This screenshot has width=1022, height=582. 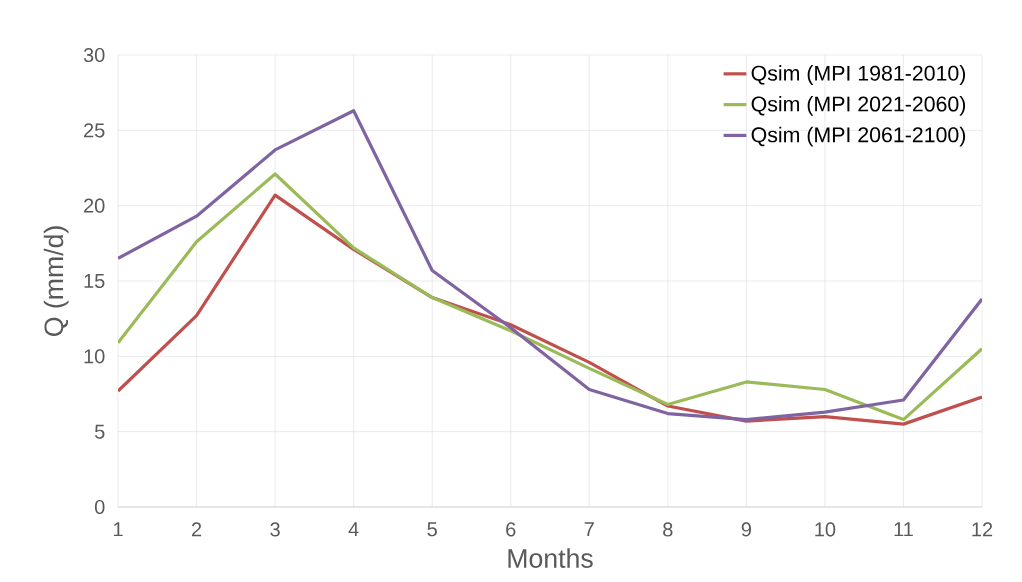 I want to click on y-tick-label: 0, so click(x=99, y=507).